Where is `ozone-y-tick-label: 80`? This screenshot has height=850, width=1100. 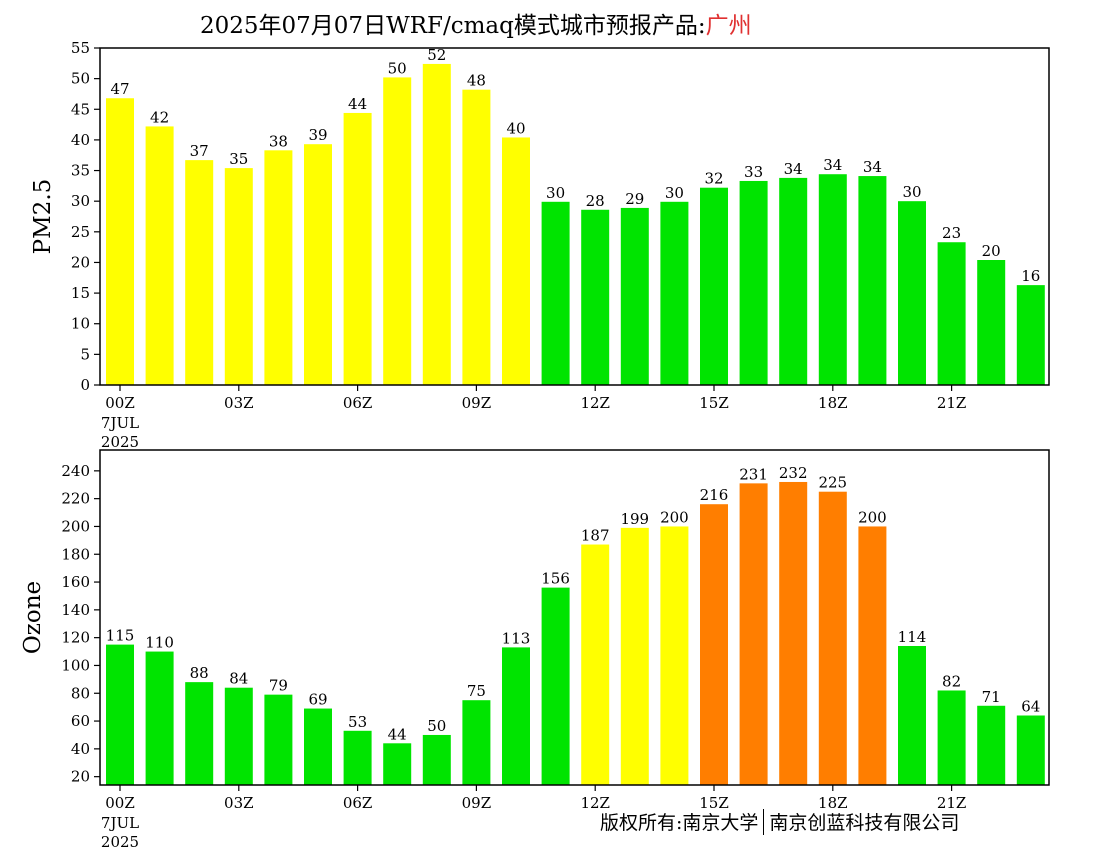
ozone-y-tick-label: 80 is located at coordinates (80, 693).